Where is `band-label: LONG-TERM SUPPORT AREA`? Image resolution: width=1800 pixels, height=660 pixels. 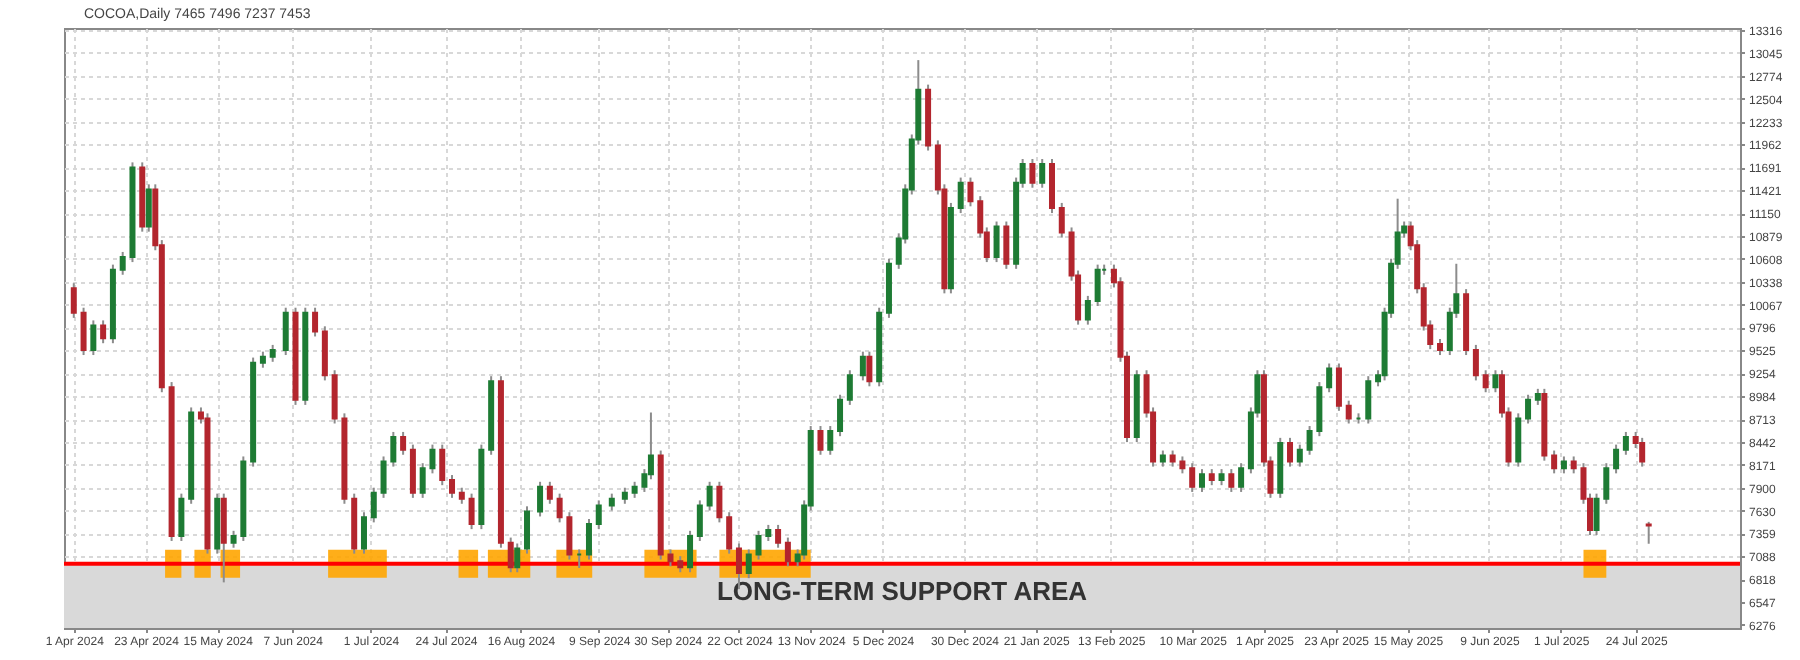 band-label: LONG-TERM SUPPORT AREA is located at coordinates (902, 590).